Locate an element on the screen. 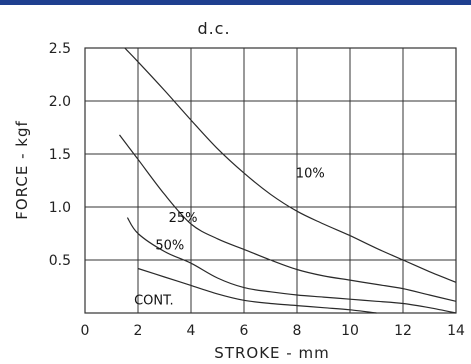 This screenshot has width=471, height=364. y-tick-label: 2.0 is located at coordinates (60, 102).